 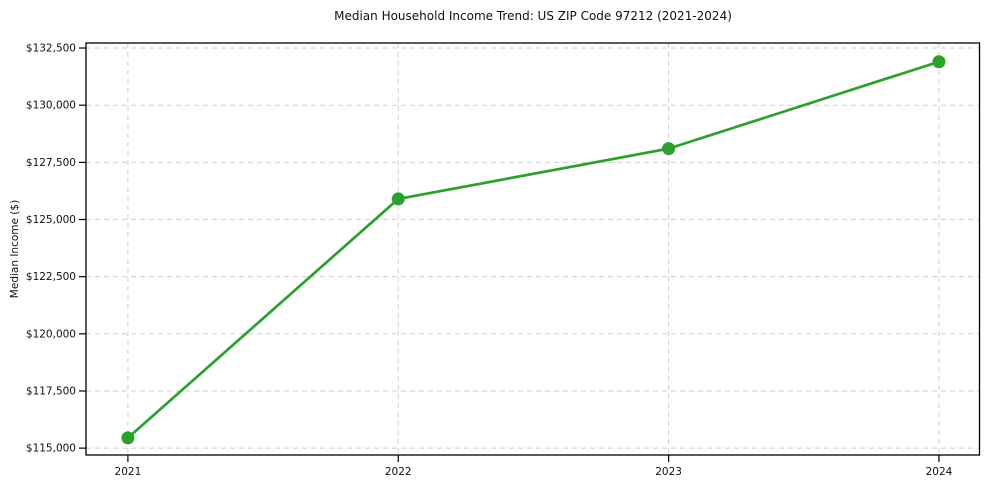 I want to click on y-tick-label: $117,500, so click(x=51, y=391).